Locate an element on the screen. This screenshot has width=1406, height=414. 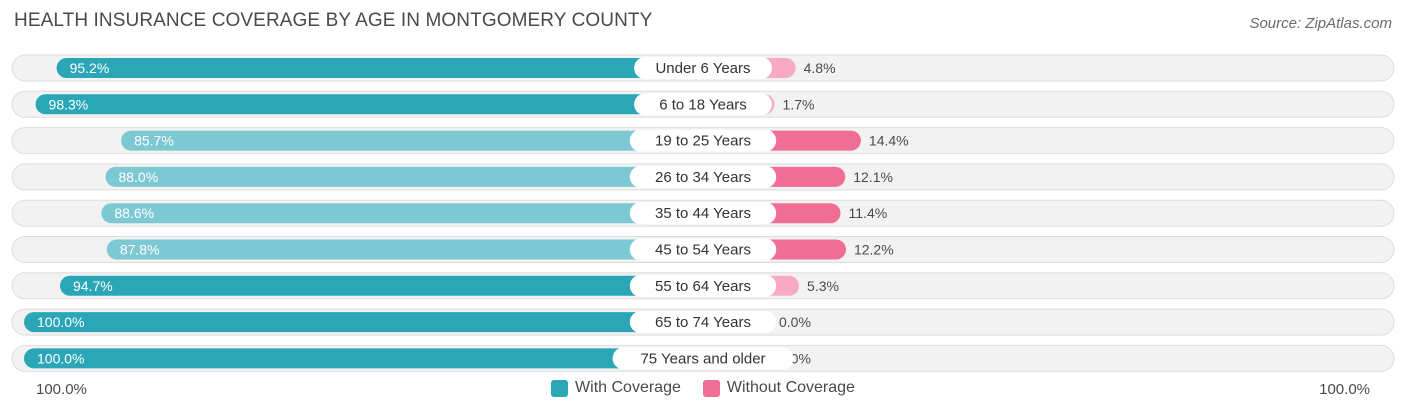
data-label-with: 88.6% is located at coordinates (134, 213).